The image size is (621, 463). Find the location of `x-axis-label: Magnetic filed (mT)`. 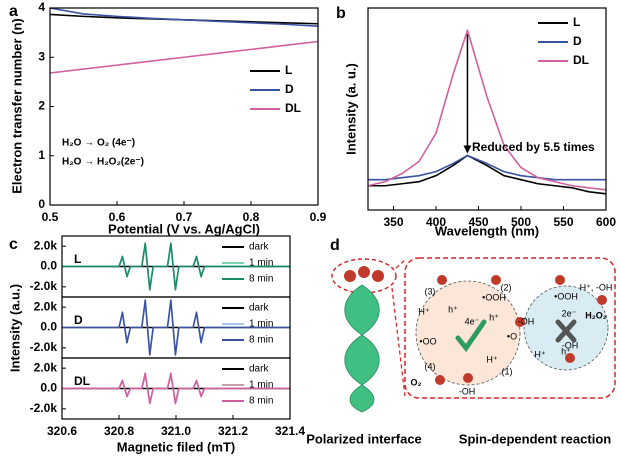

x-axis-label: Magnetic filed (mT) is located at coordinates (176, 446).